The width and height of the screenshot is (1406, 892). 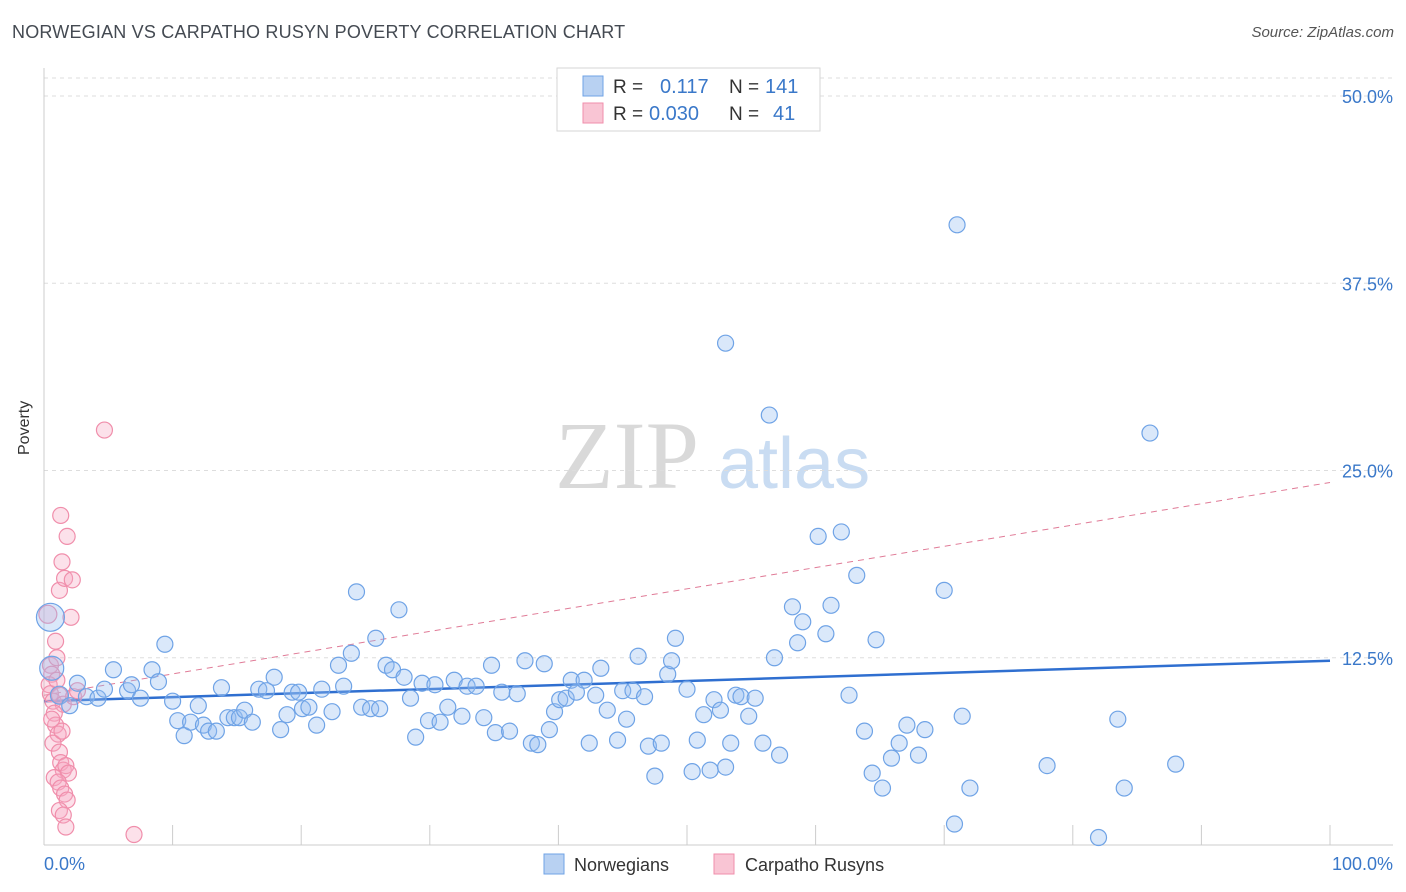 I want to click on legend-n-value-0: 141, so click(x=781, y=87).